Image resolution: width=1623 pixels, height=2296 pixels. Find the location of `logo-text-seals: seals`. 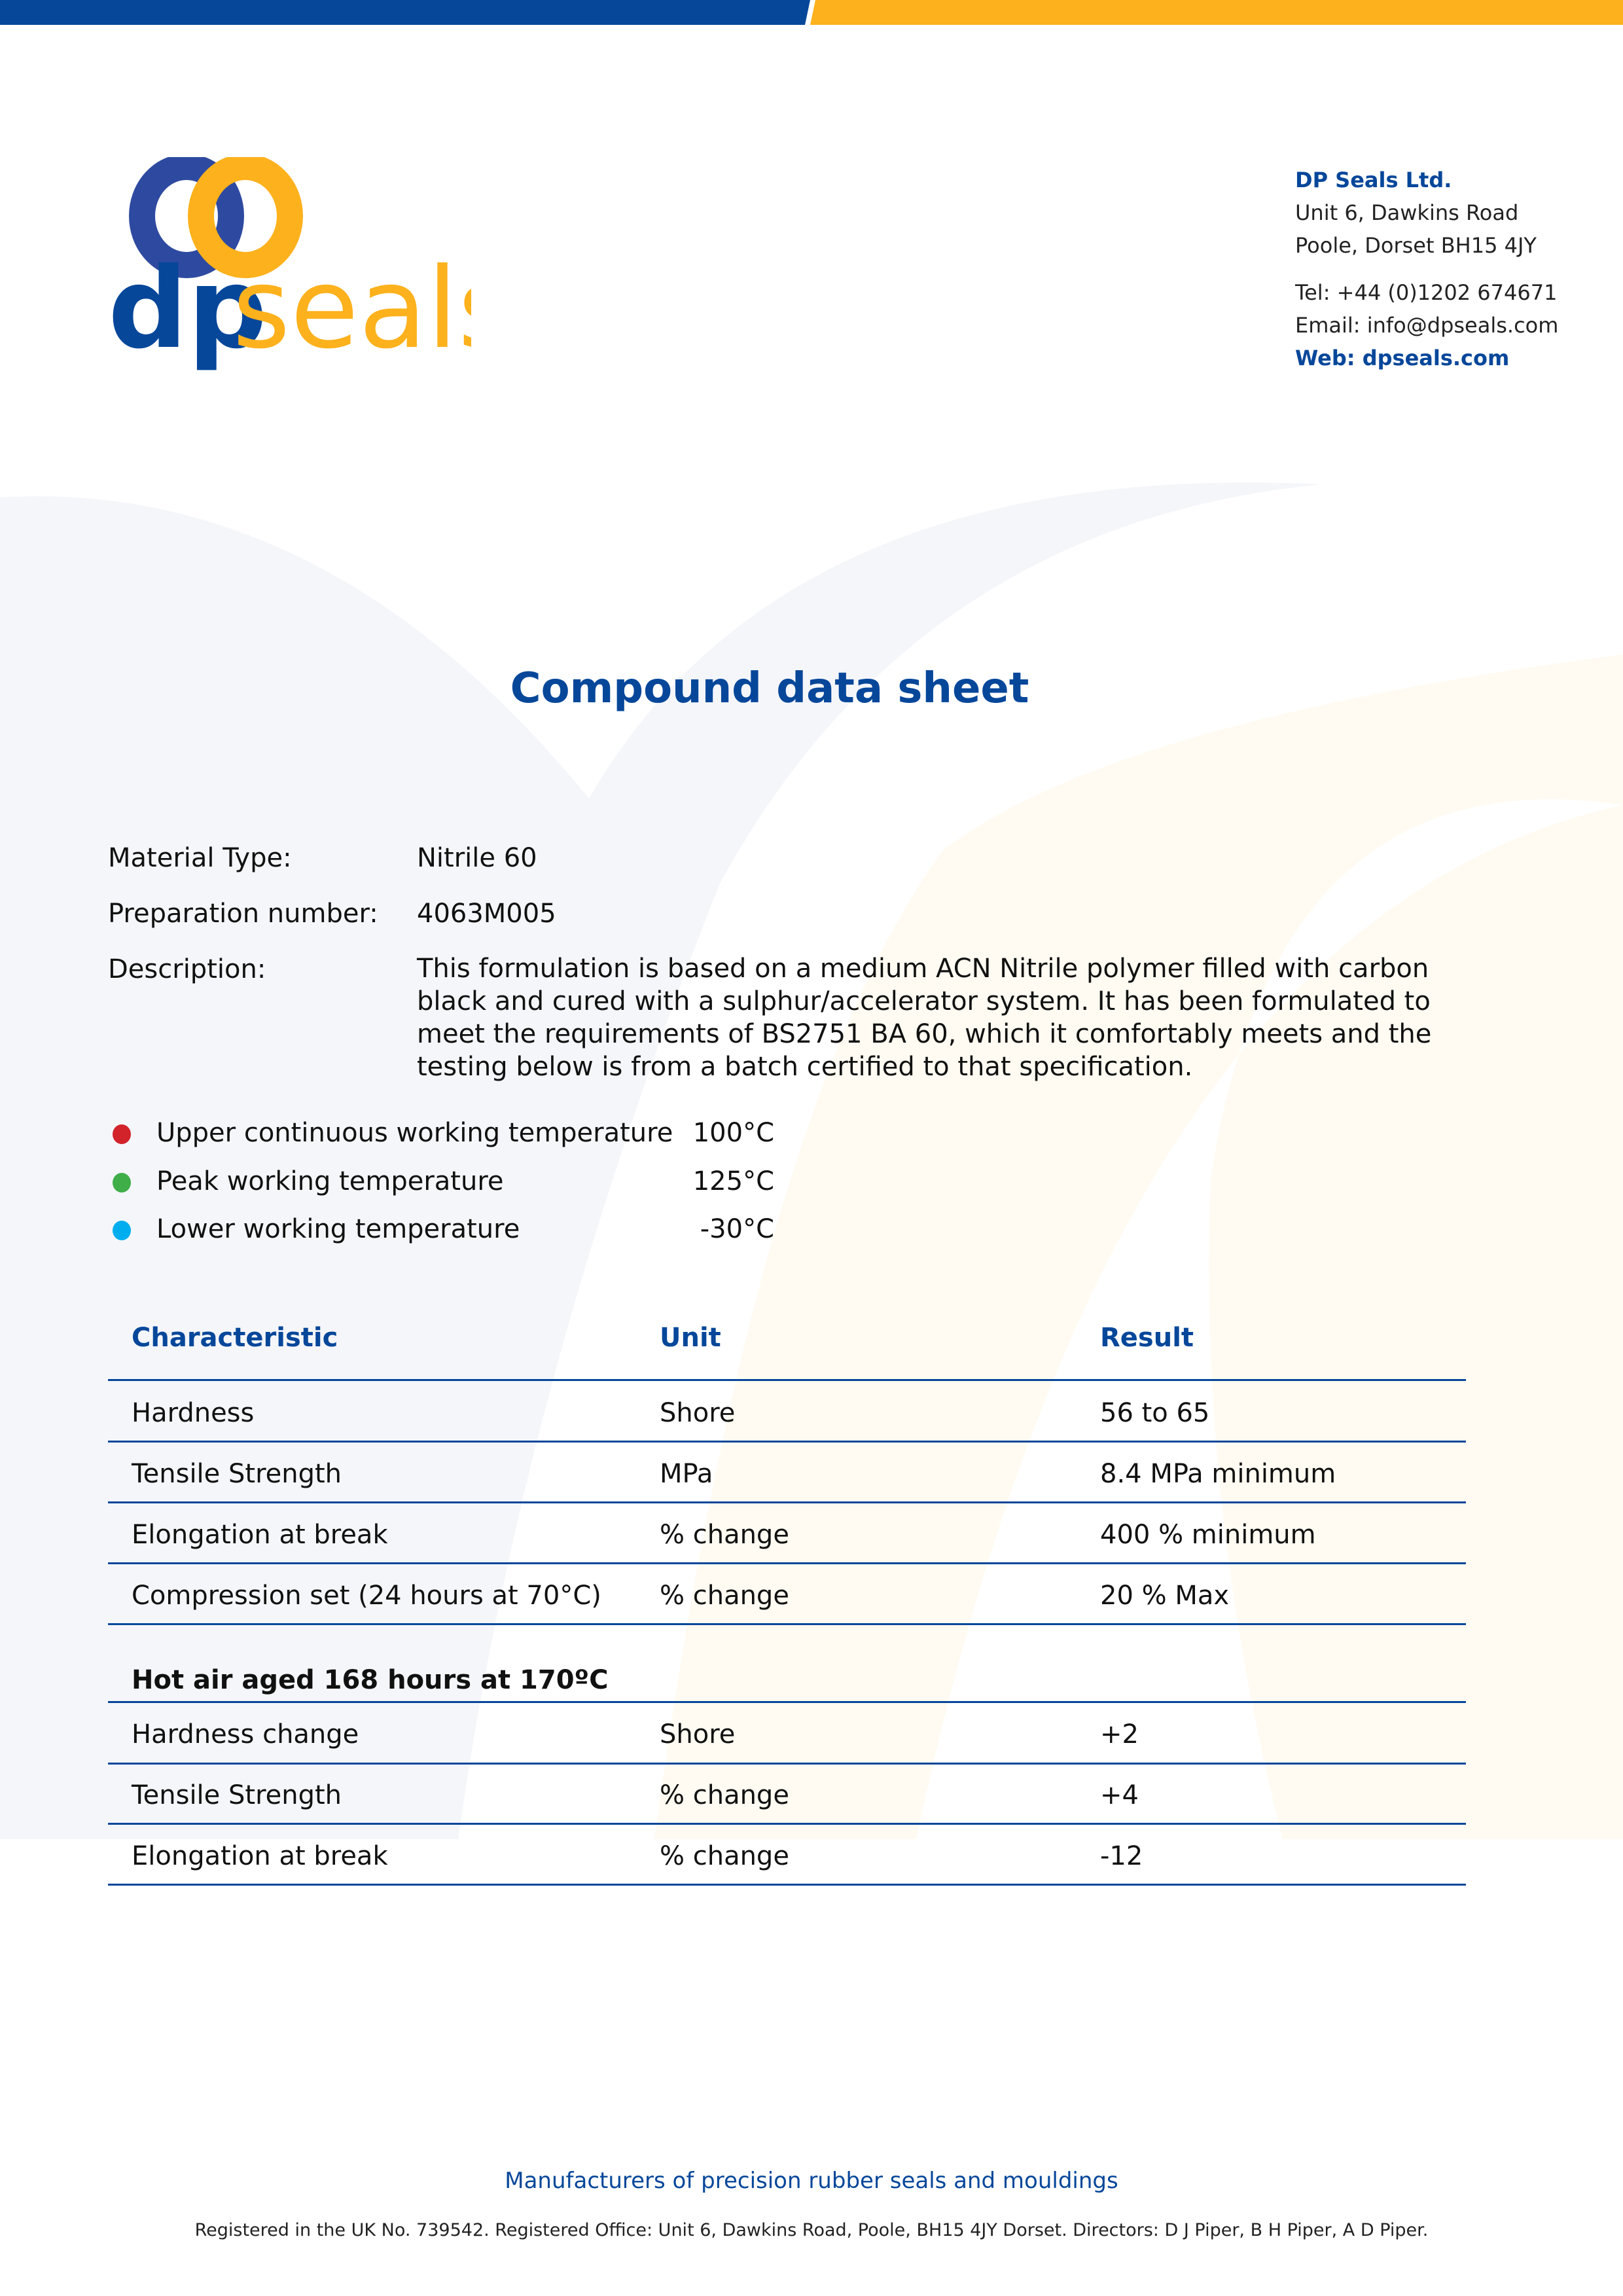

logo-text-seals: seals is located at coordinates (351, 308).